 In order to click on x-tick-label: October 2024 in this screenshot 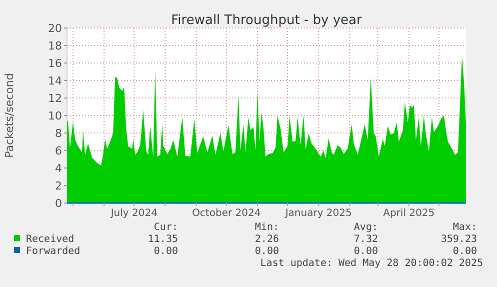, I will do `click(226, 213)`.